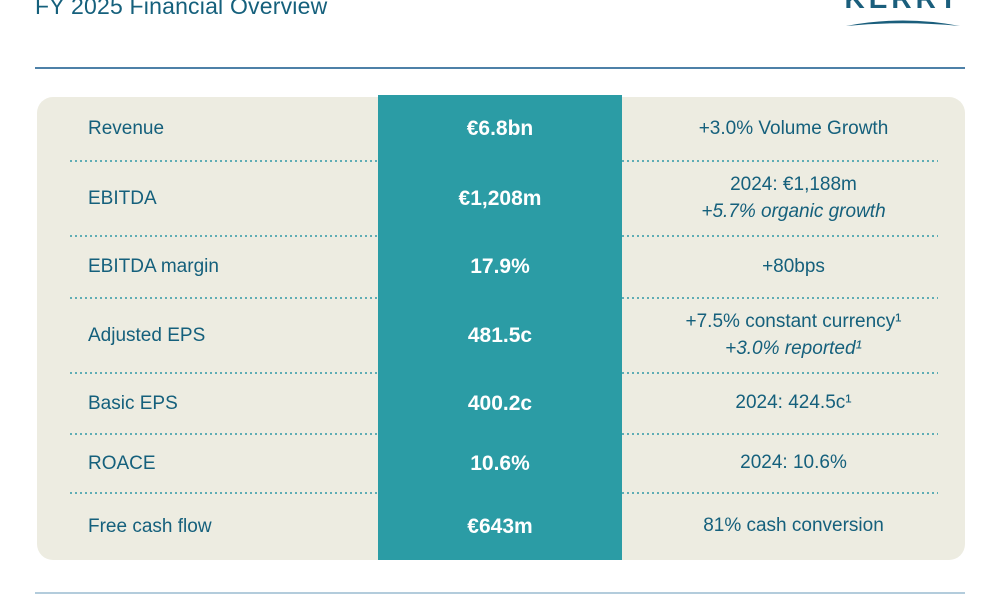  What do you see at coordinates (793, 211) in the screenshot?
I see `metric-note-secondary: +5.7% organic growth` at bounding box center [793, 211].